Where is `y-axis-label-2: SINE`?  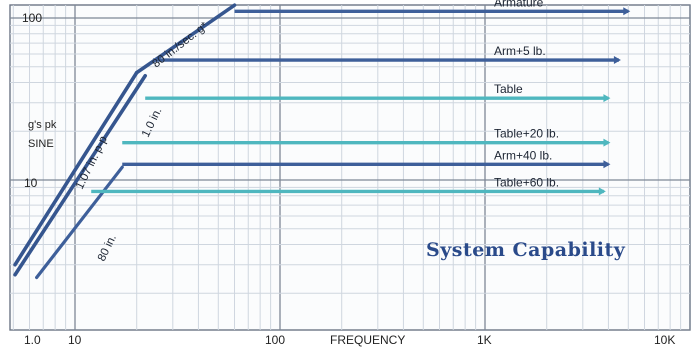 y-axis-label-2: SINE is located at coordinates (41, 144).